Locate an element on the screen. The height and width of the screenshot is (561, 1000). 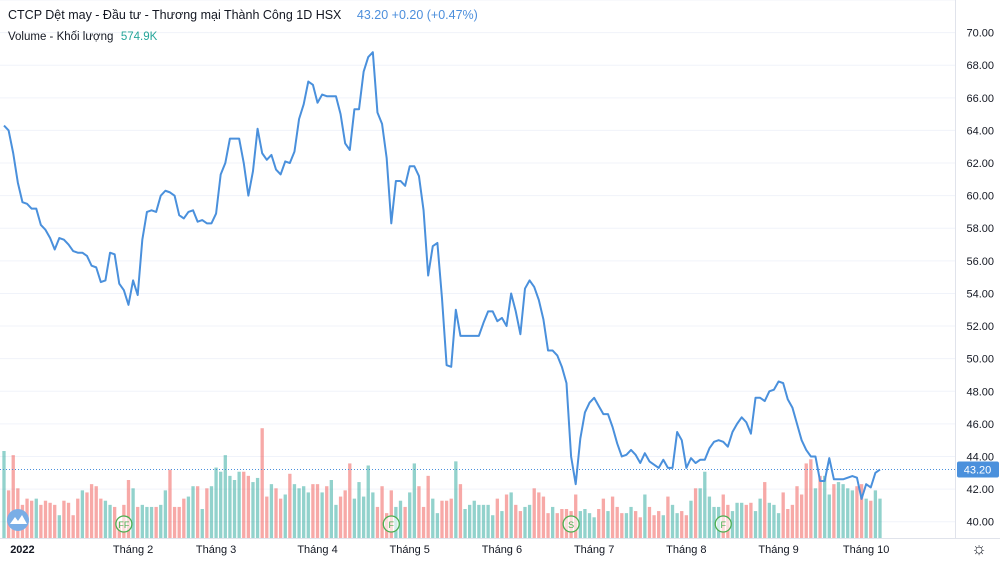
last-price-tag is located at coordinates (978, 469).